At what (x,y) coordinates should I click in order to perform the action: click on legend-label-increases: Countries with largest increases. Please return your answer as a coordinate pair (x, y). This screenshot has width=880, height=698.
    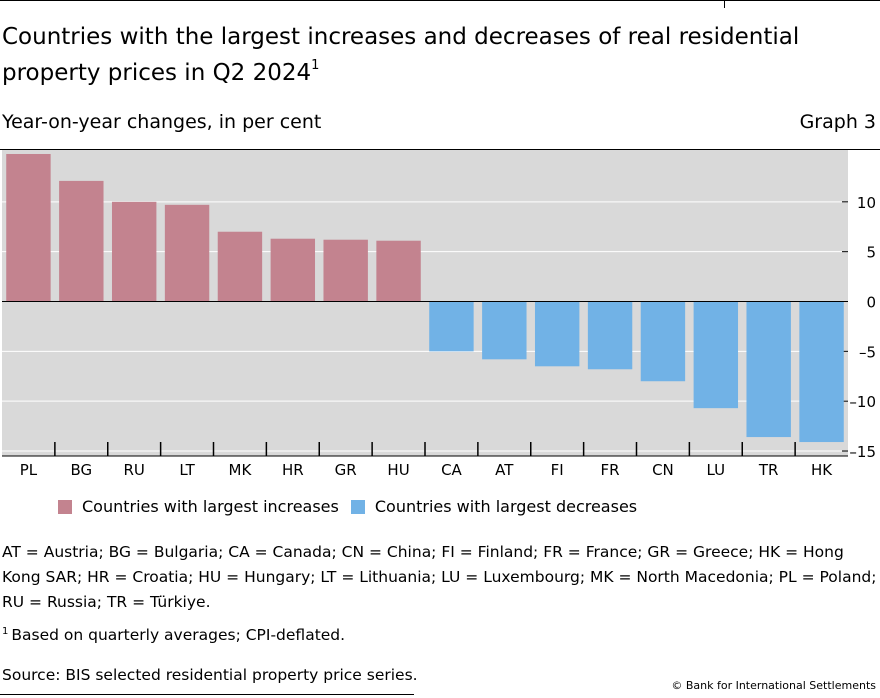
    Looking at the image, I should click on (210, 506).